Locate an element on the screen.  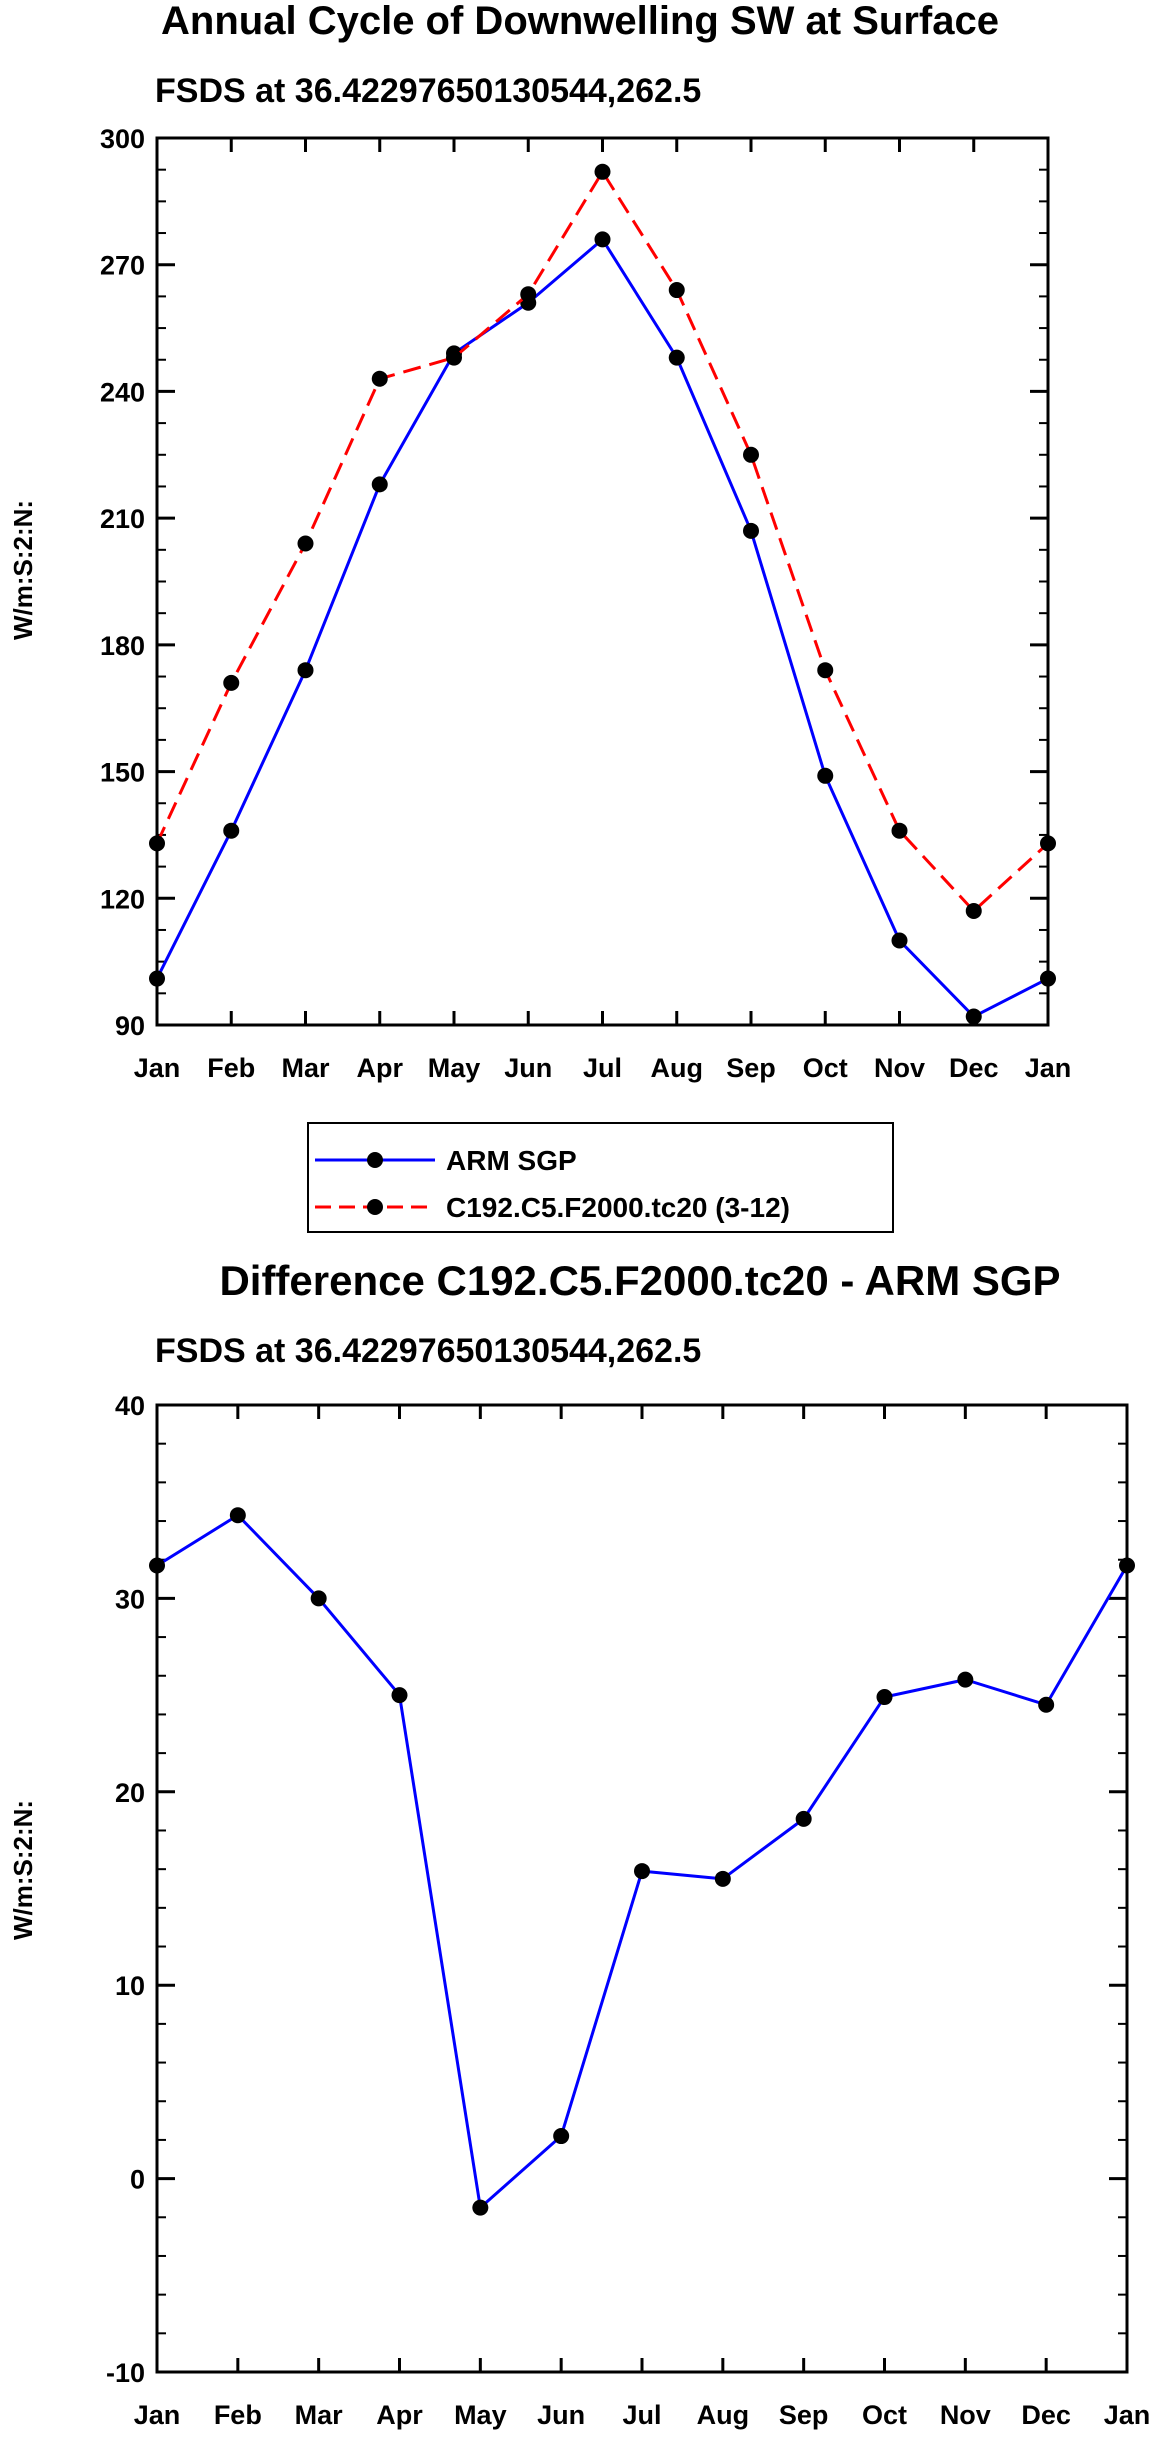
chart1-legend: ARM SGP C192.C5.F2000.tc20 (3-12) is located at coordinates (600, 1177).